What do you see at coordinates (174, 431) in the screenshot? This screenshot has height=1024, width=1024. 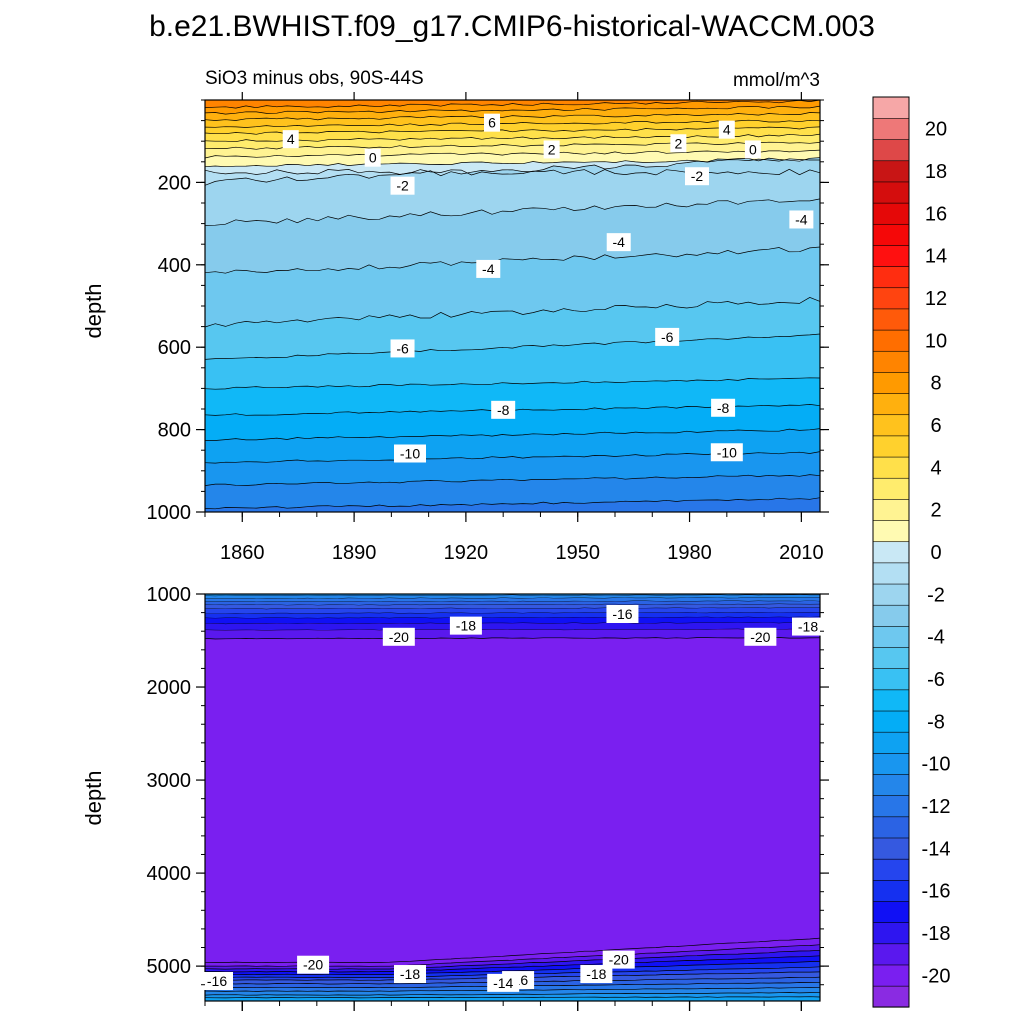 I see `y-tick-label: 800` at bounding box center [174, 431].